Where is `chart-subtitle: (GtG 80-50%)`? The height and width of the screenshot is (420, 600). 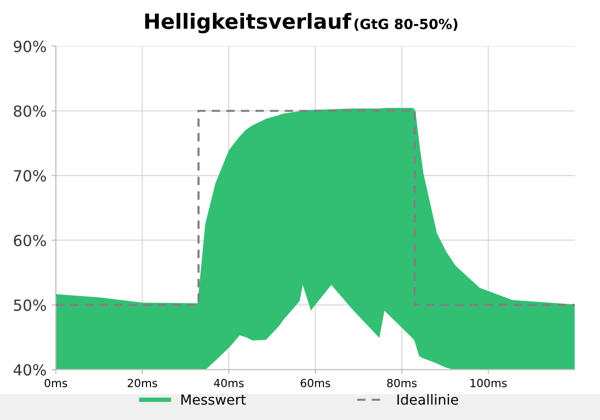
chart-subtitle: (GtG 80-50%) is located at coordinates (406, 24).